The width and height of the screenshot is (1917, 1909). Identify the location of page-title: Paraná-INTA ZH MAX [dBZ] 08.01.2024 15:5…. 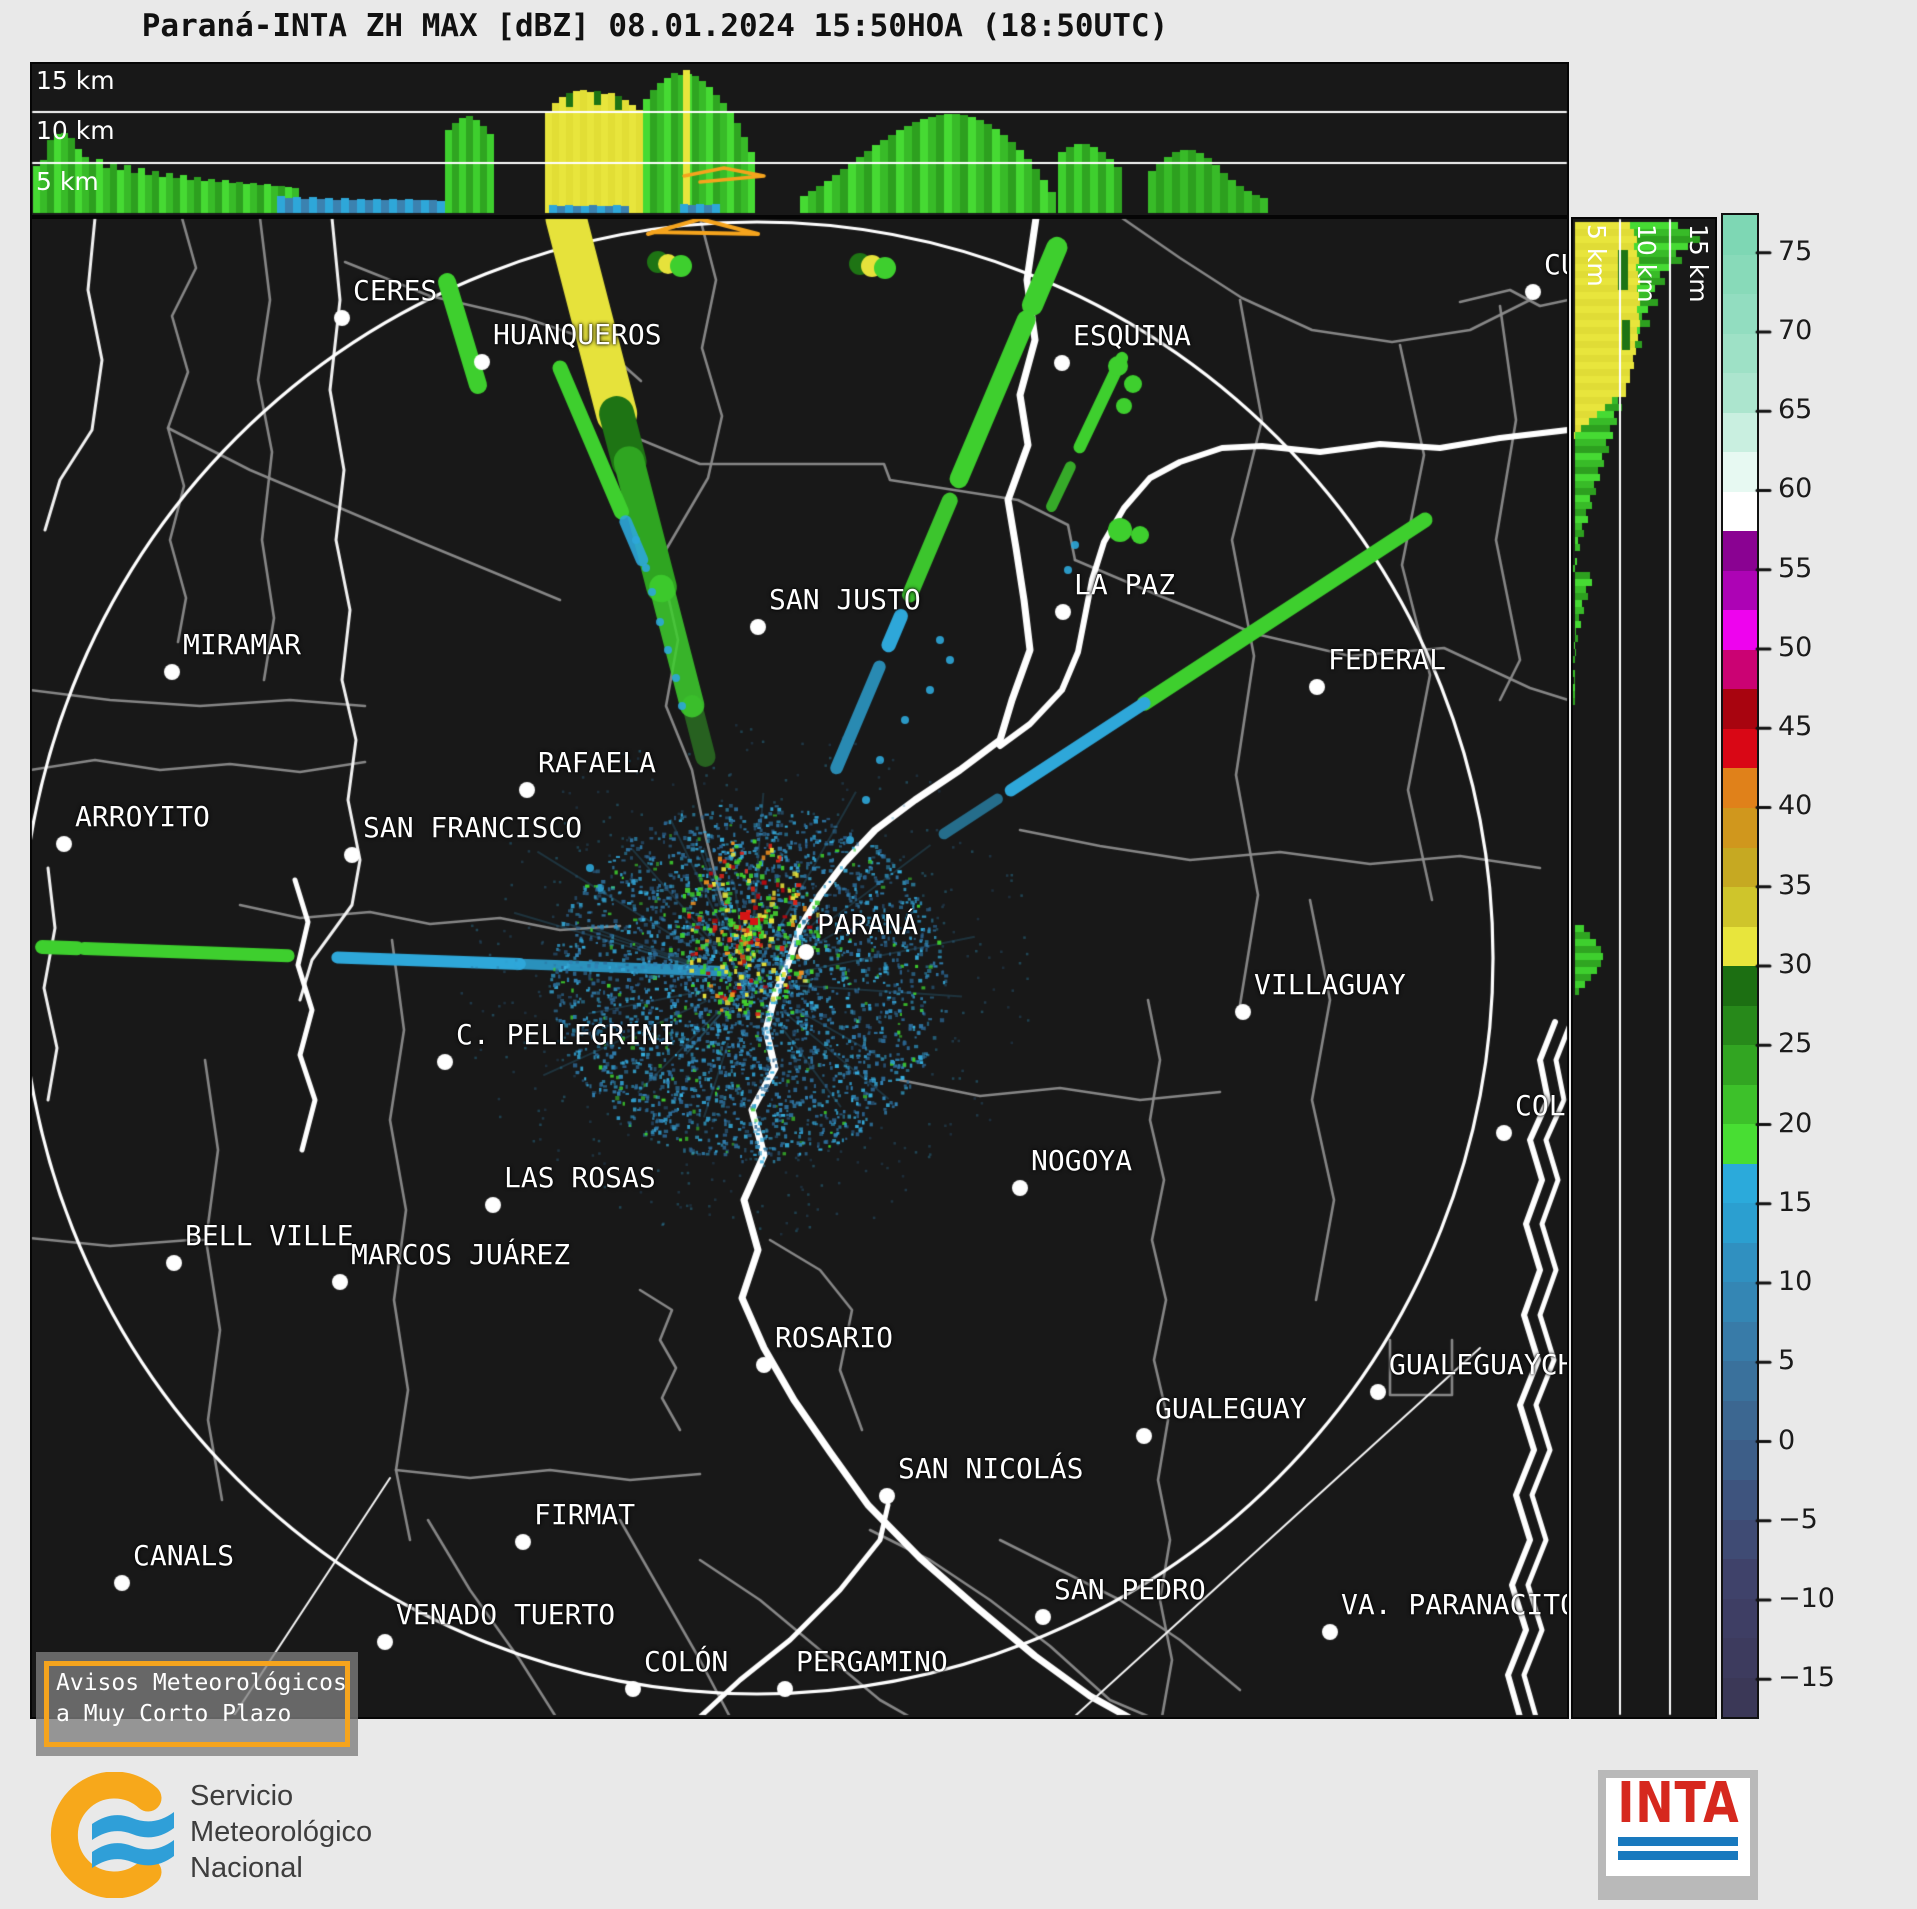
(655, 26).